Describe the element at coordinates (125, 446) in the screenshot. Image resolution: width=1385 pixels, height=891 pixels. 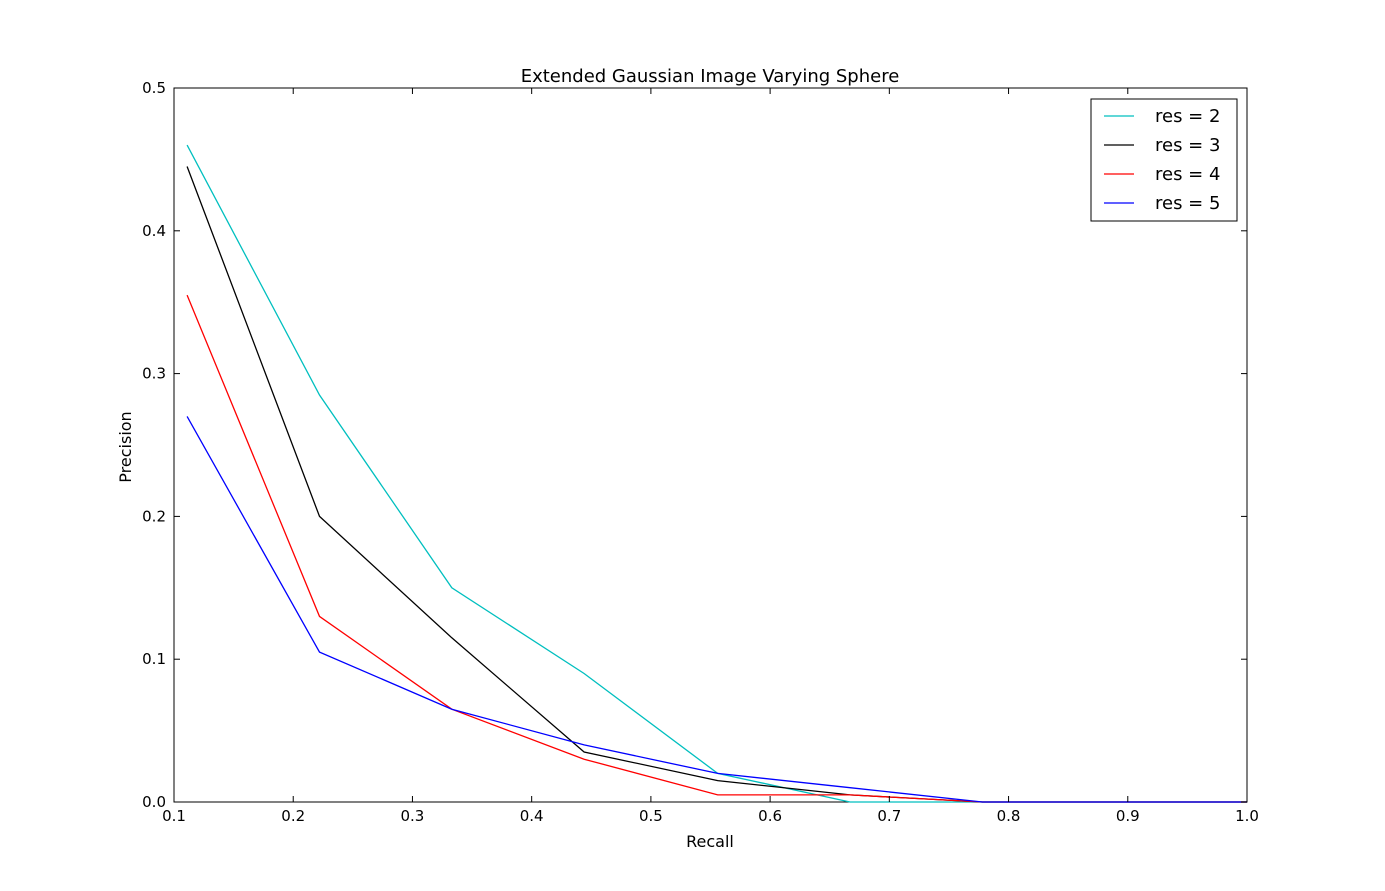
I see `y-axis-label: Precision` at that location.